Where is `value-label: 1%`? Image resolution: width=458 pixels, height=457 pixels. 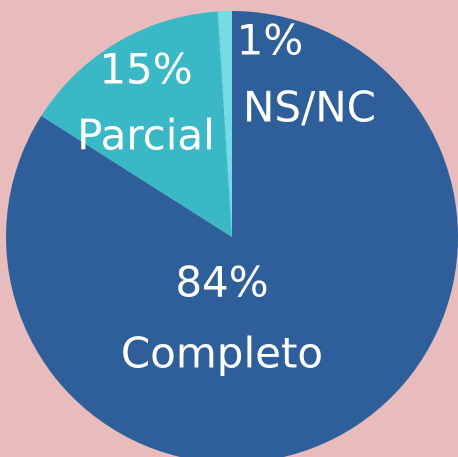
value-label: 1% is located at coordinates (270, 40).